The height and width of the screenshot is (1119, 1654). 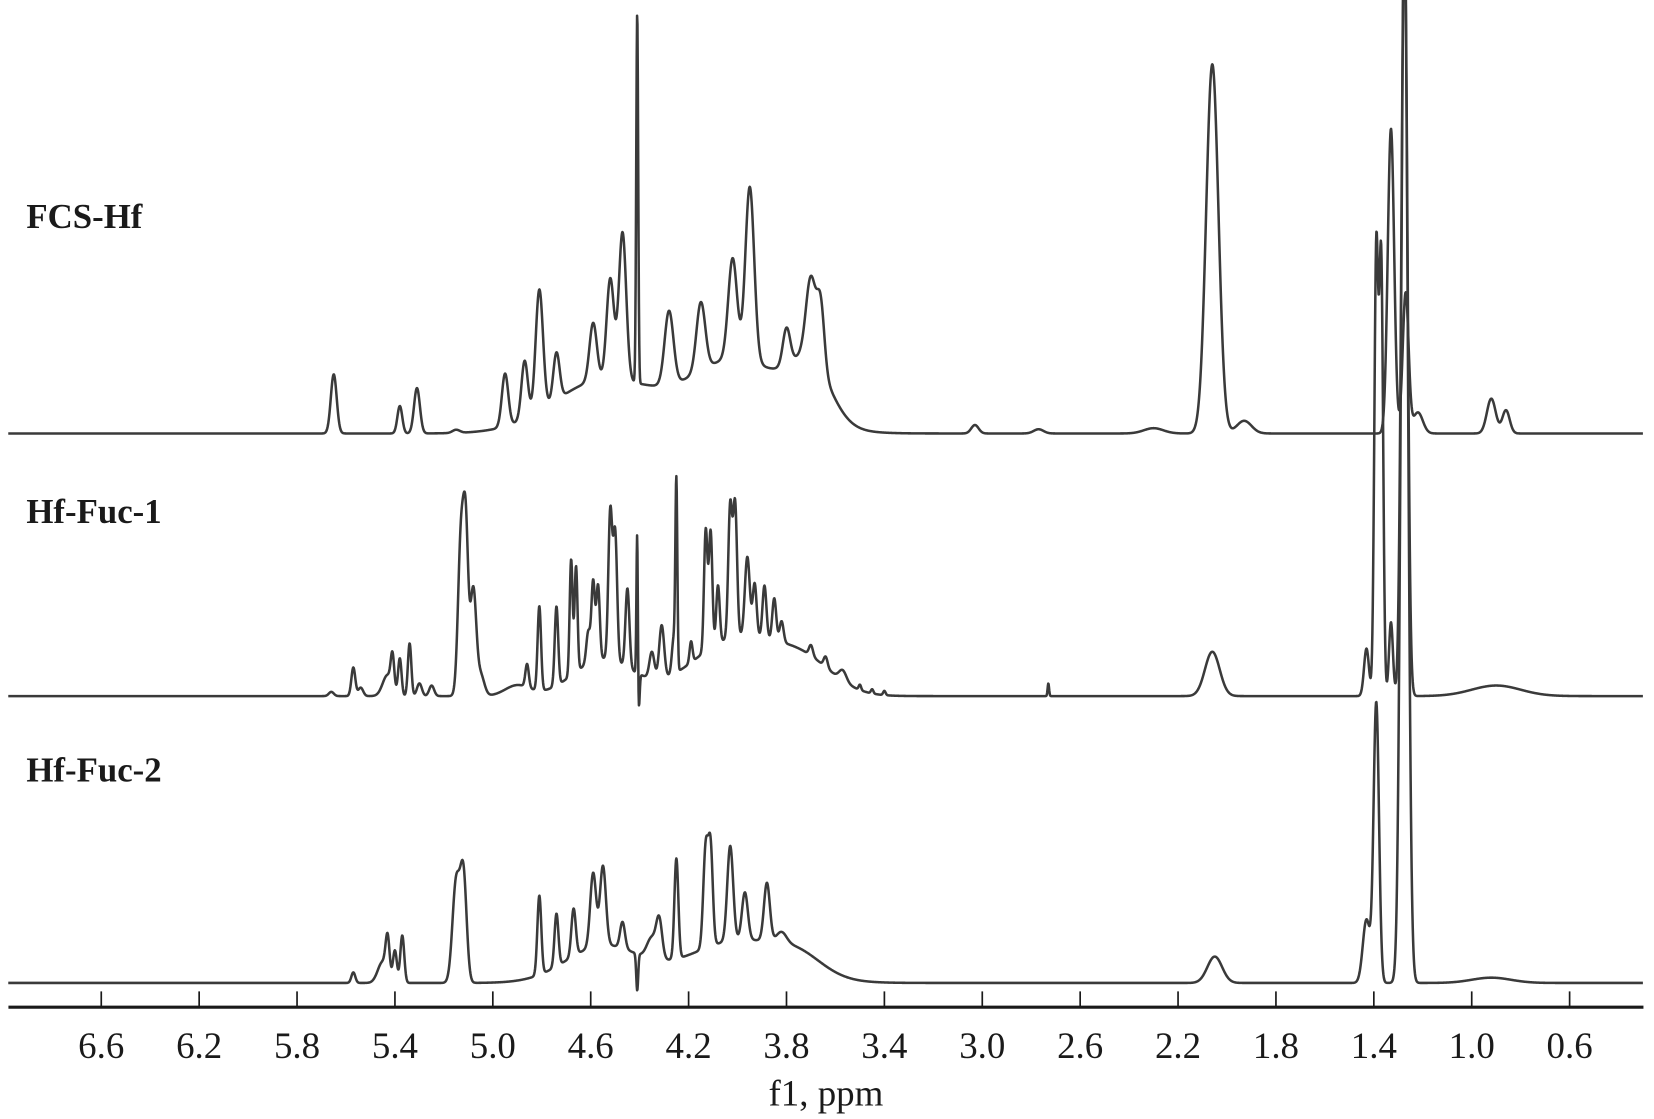 What do you see at coordinates (1276, 1045) in the screenshot?
I see `x-tick-label: 1.8` at bounding box center [1276, 1045].